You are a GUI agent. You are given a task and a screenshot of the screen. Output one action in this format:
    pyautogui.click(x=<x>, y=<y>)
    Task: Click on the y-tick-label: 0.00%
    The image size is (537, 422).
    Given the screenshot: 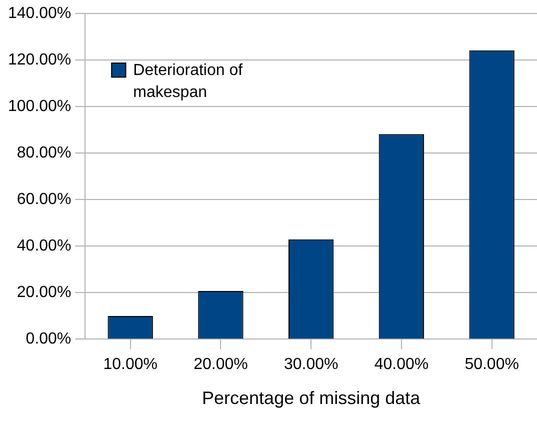 What is the action you would take?
    pyautogui.click(x=49, y=339)
    